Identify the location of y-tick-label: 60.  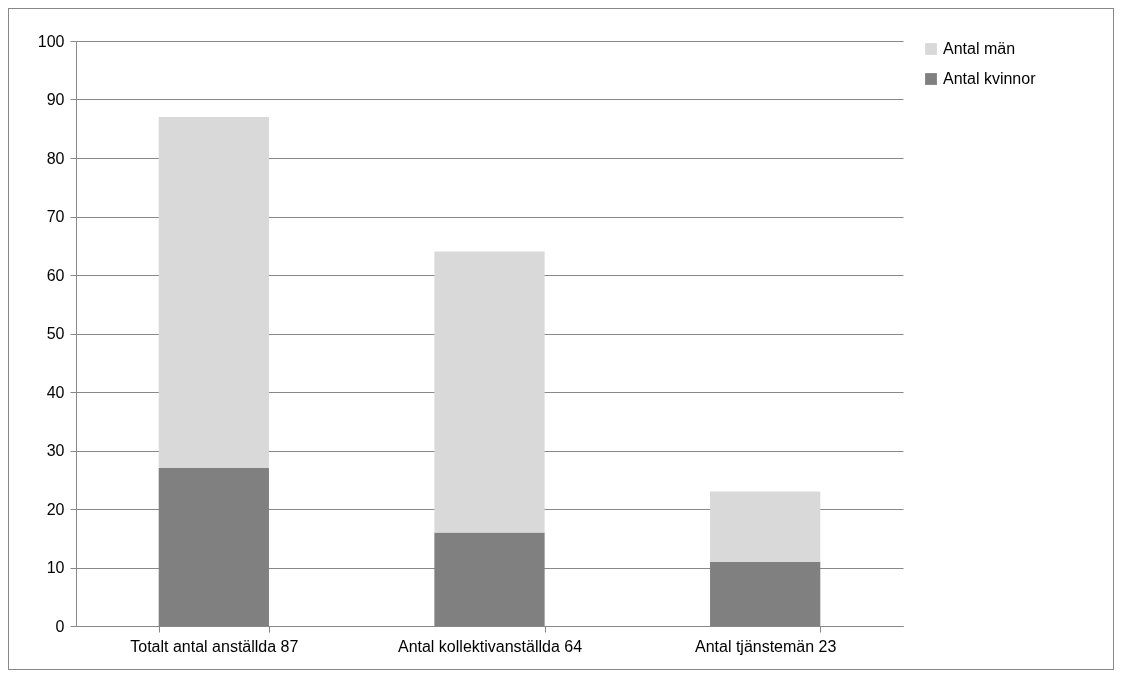
(55, 275).